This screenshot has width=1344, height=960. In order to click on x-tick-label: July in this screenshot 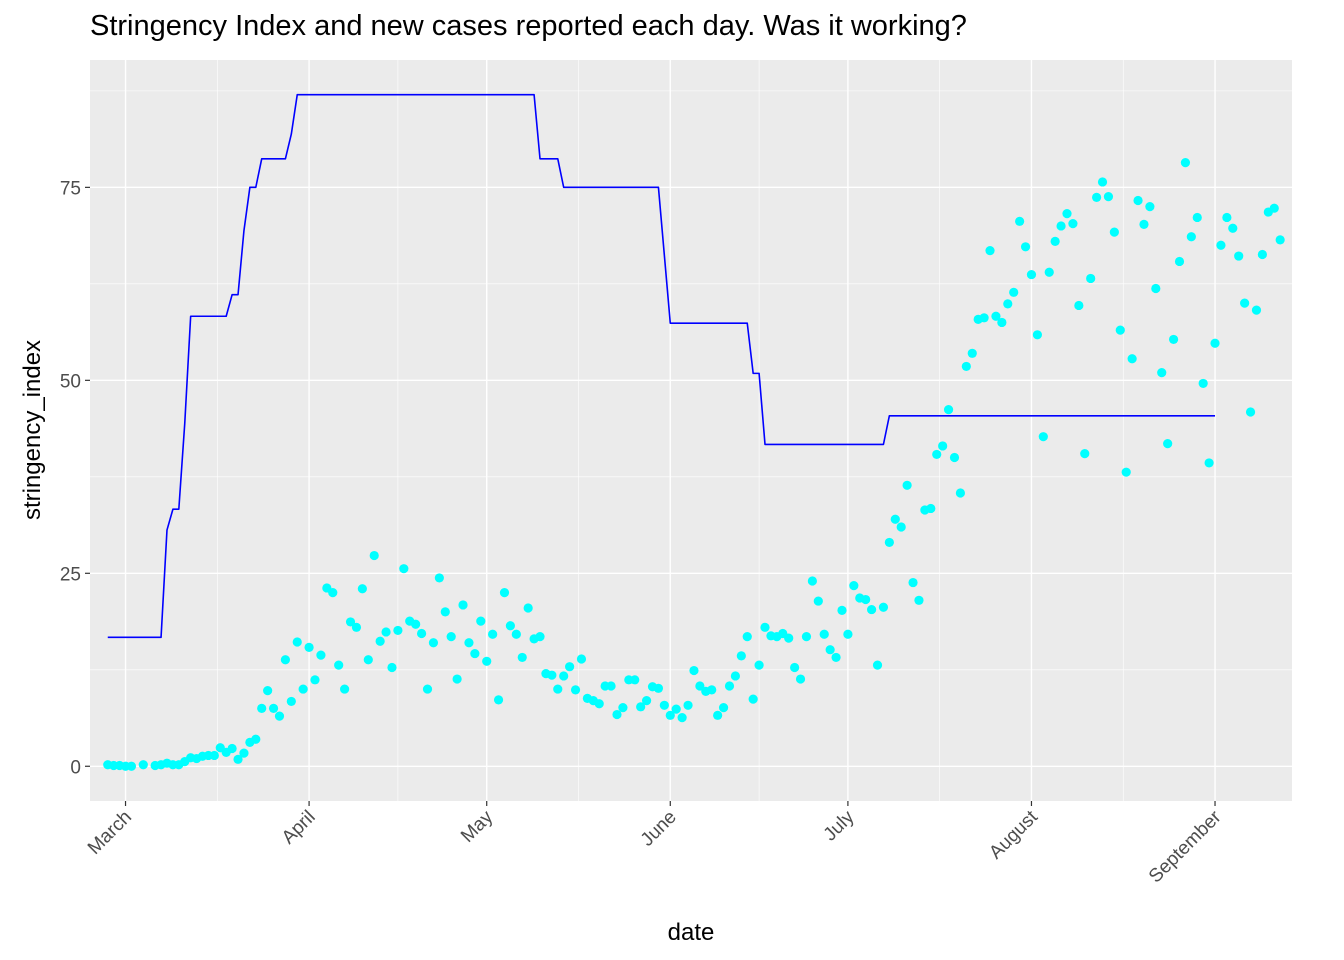, I will do `click(839, 825)`.